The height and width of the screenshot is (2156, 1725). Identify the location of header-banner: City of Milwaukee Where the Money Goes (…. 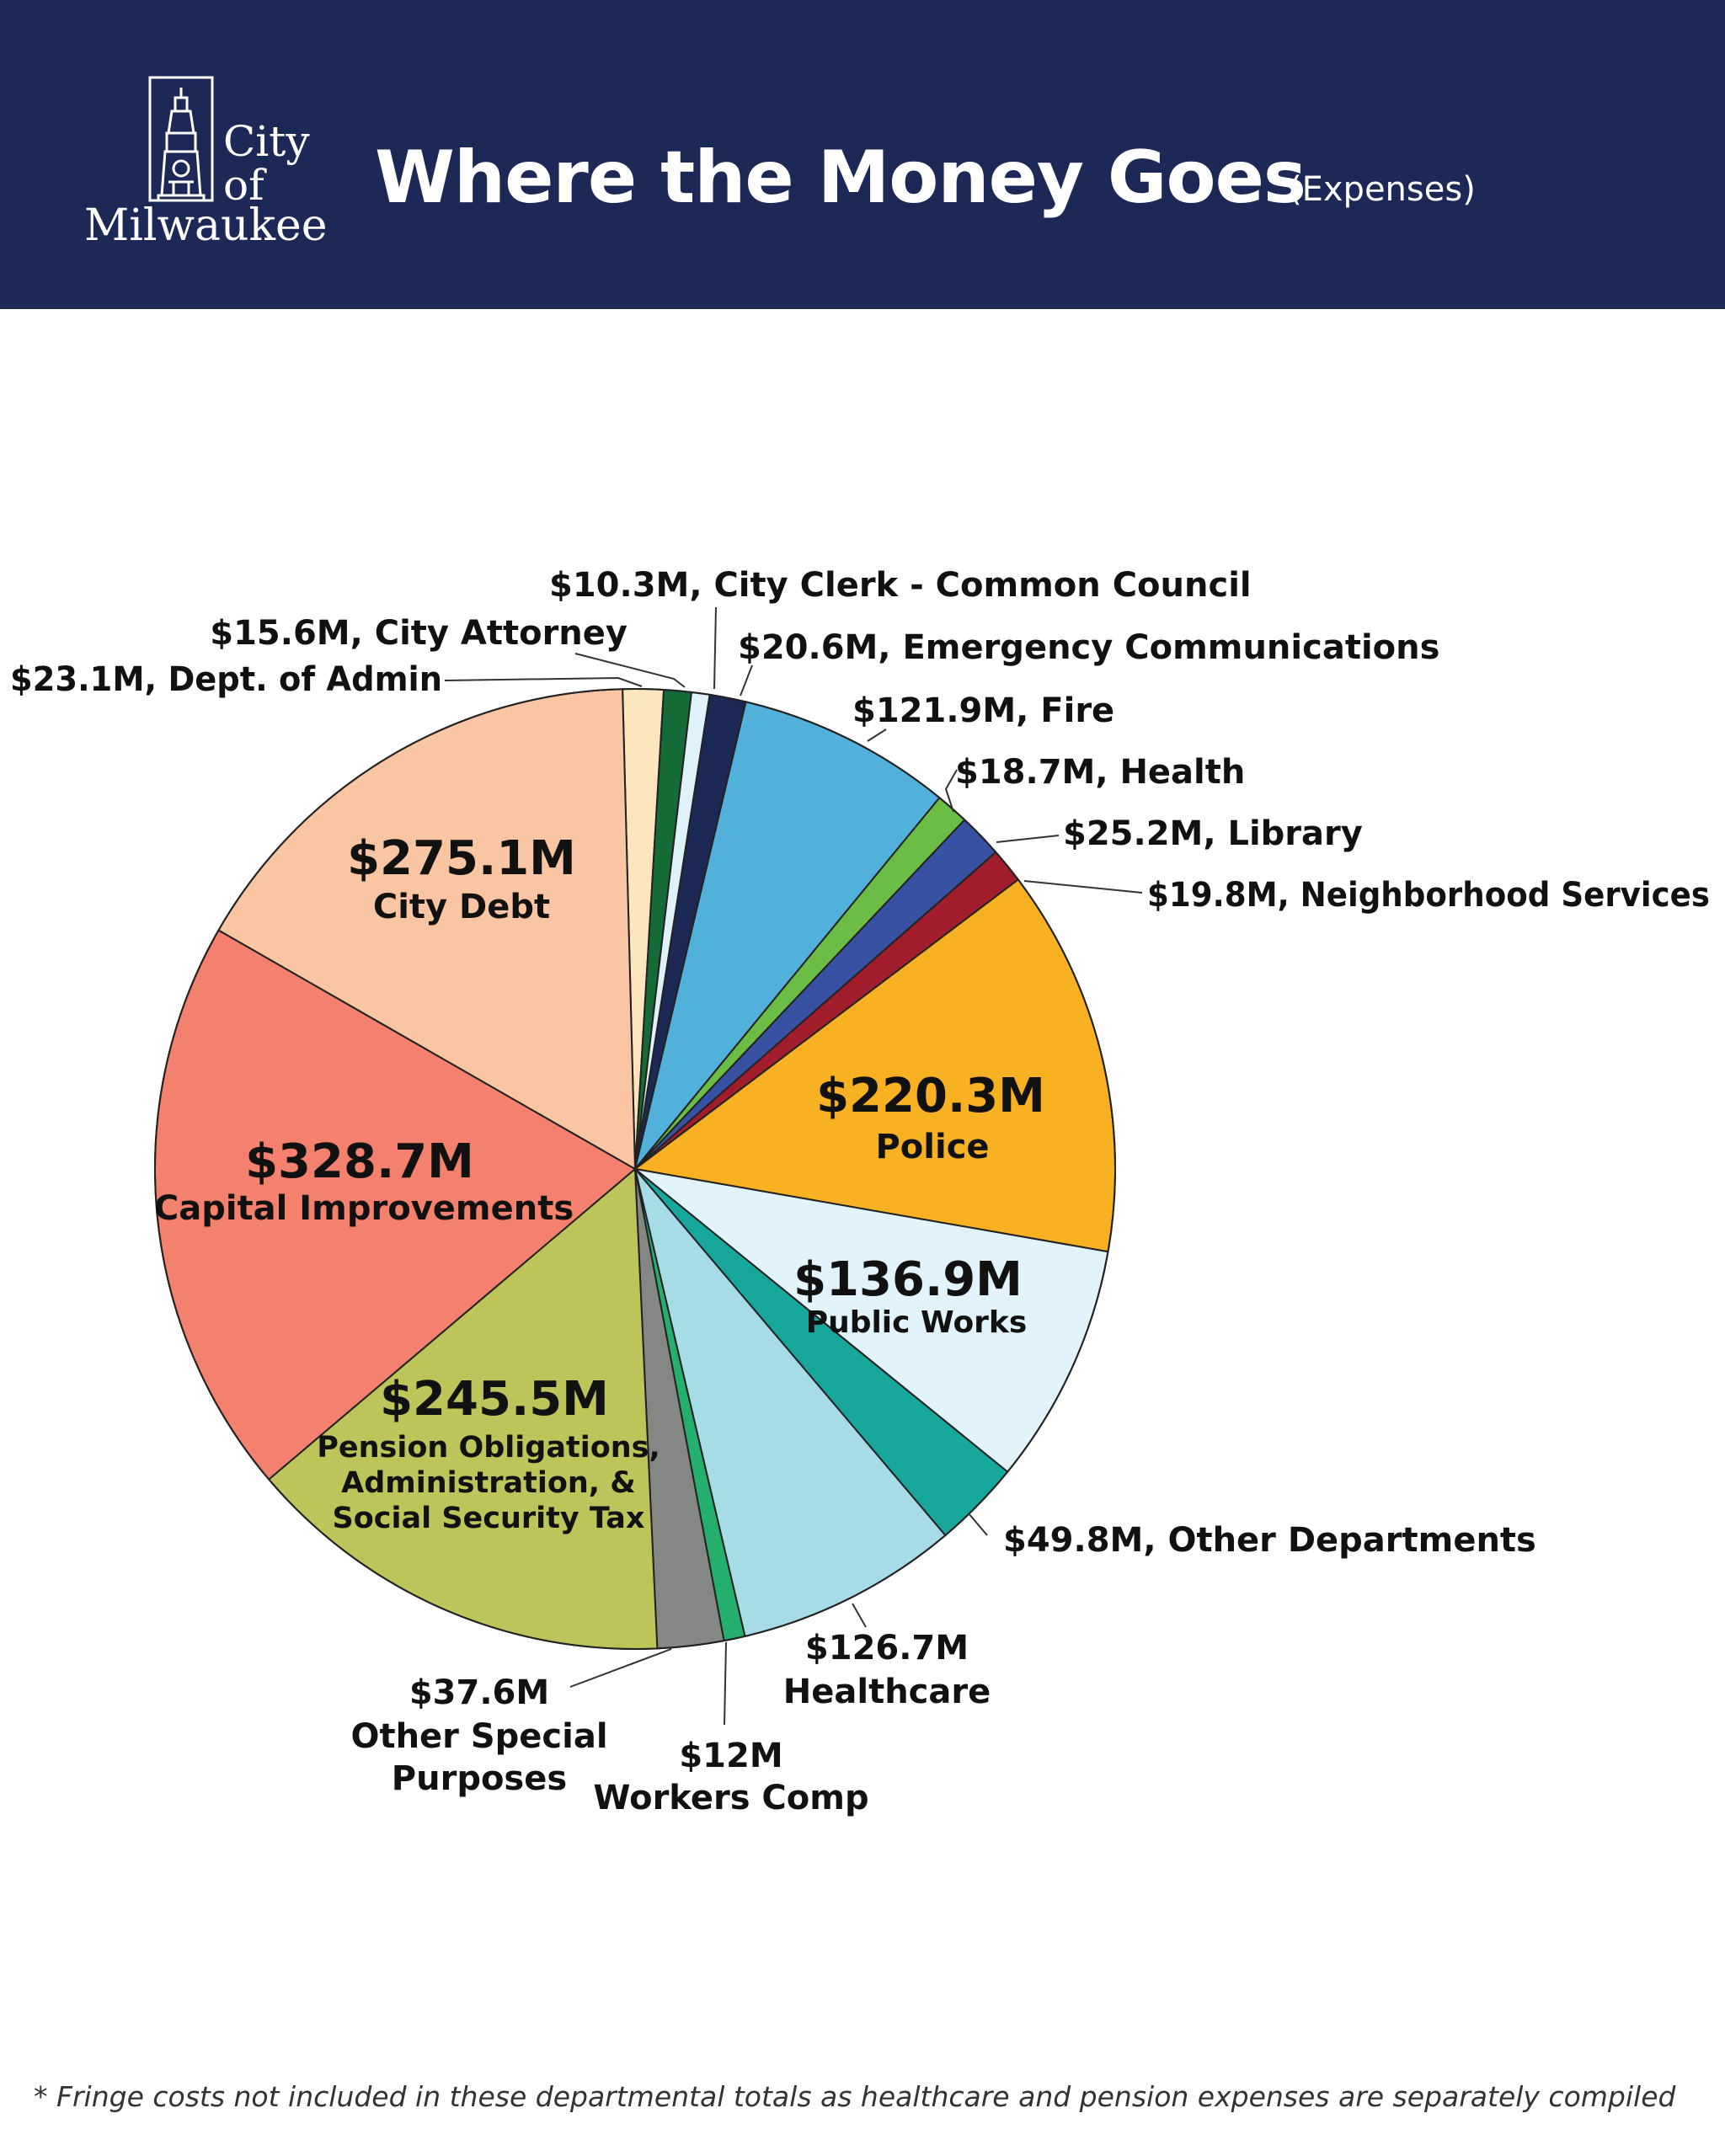
(862, 154).